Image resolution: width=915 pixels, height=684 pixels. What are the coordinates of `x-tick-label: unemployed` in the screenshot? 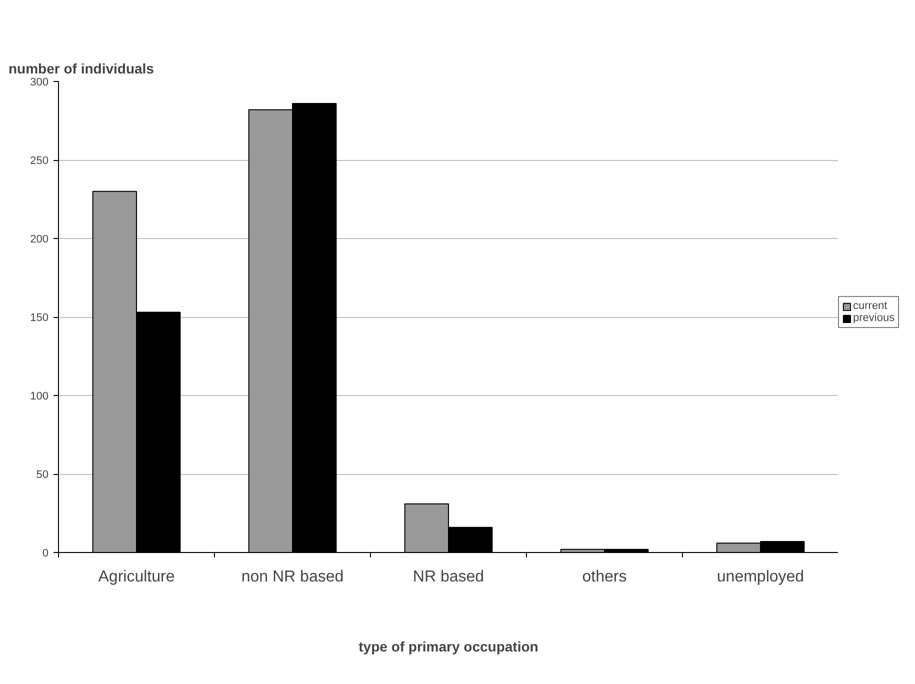 It's located at (760, 577).